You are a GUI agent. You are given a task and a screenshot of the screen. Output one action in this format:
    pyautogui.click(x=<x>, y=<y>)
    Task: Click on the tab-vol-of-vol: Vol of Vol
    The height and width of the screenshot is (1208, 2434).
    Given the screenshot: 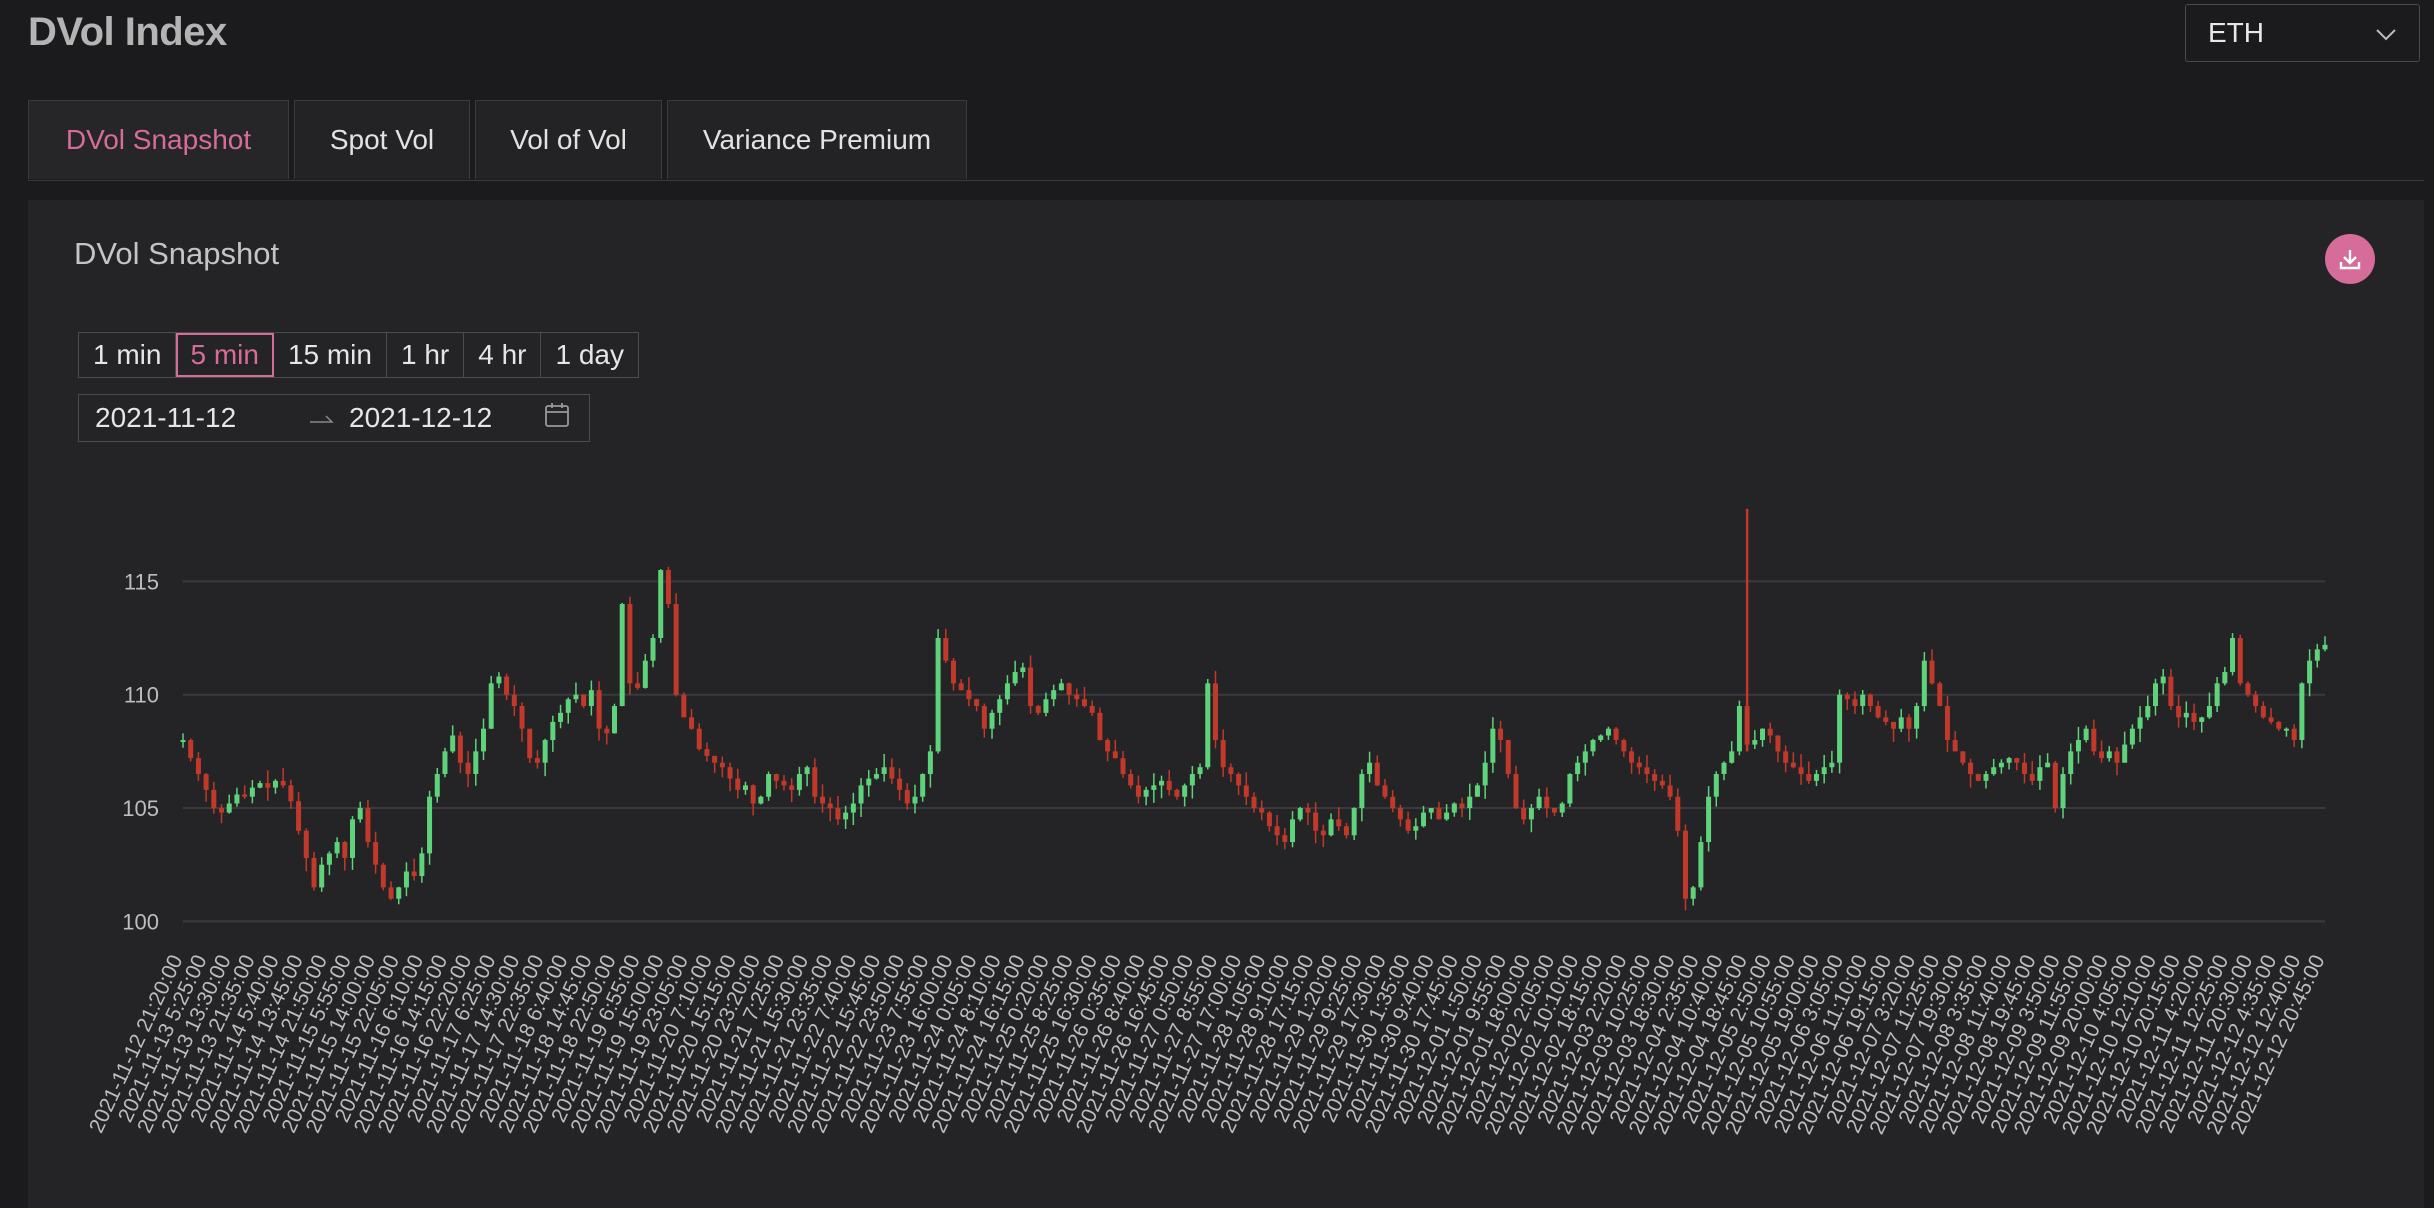 What is the action you would take?
    pyautogui.click(x=568, y=139)
    